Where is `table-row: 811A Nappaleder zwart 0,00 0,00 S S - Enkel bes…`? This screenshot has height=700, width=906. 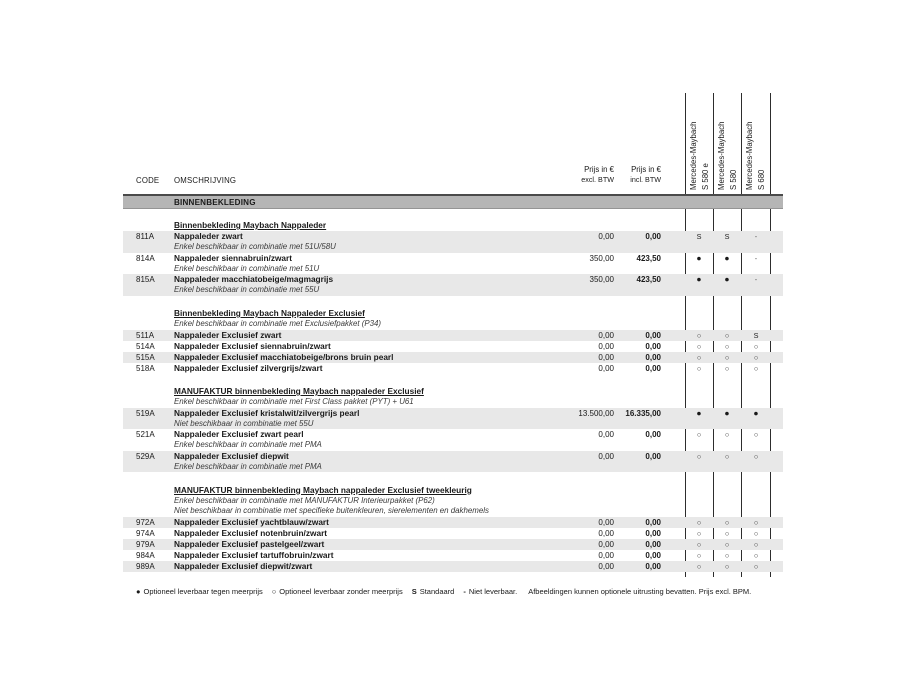
table-row: 811A Nappaleder zwart 0,00 0,00 S S - Enkel bes… is located at coordinates (453, 242).